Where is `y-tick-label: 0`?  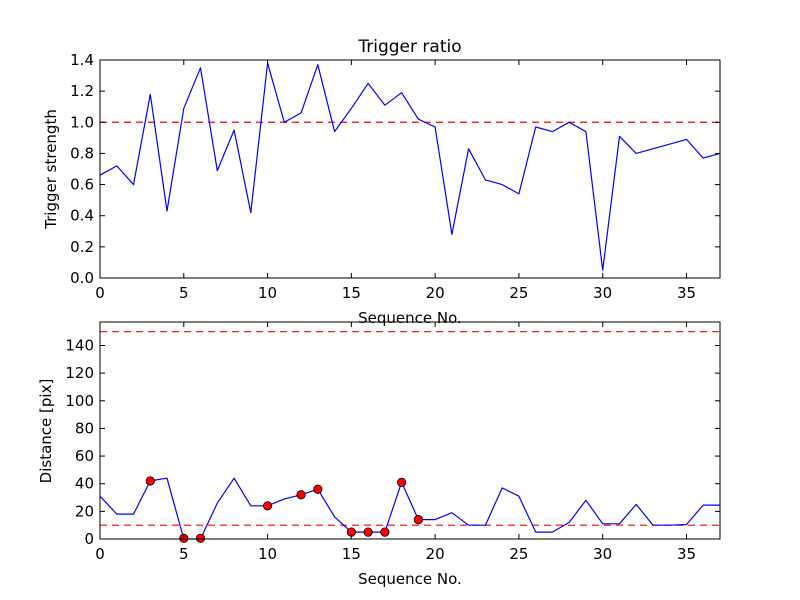
y-tick-label: 0 is located at coordinates (89, 539).